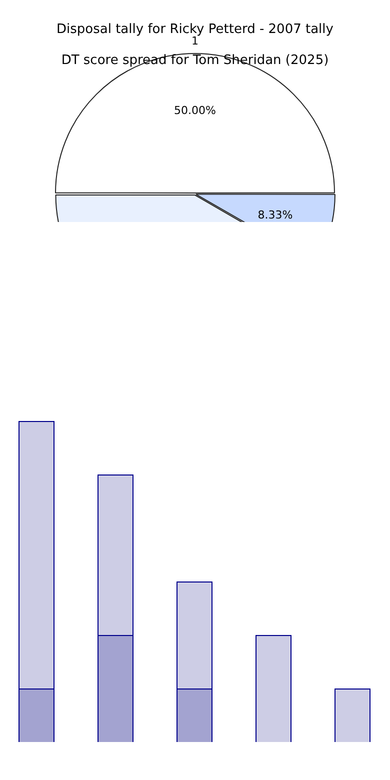  What do you see at coordinates (195, 110) in the screenshot?
I see `data-label: 50.00%` at bounding box center [195, 110].